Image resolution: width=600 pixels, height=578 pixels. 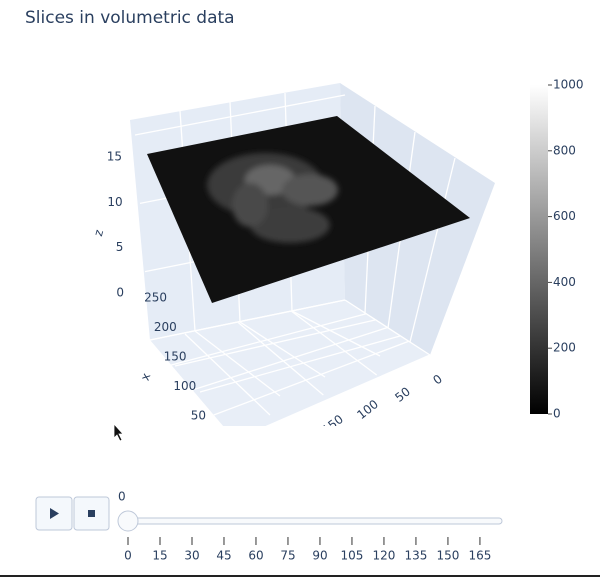 I want to click on stop-icon, so click(x=91, y=513).